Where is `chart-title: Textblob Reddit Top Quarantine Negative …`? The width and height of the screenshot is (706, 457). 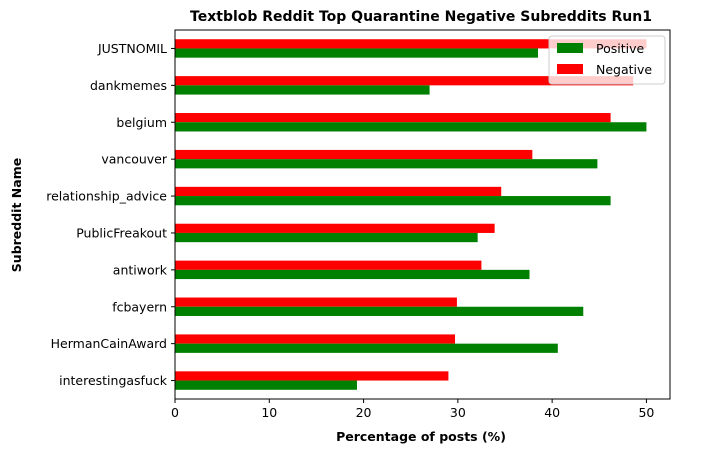
chart-title: Textblob Reddit Top Quarantine Negative … is located at coordinates (421, 17).